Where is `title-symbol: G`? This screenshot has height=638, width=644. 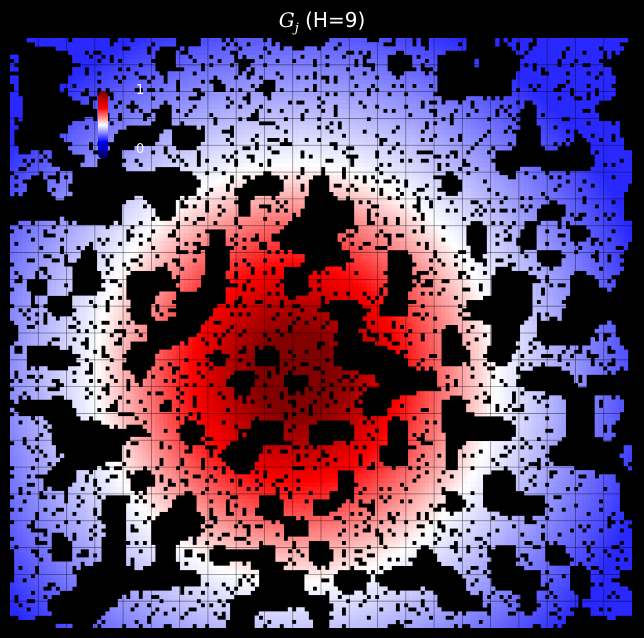 title-symbol: G is located at coordinates (286, 20).